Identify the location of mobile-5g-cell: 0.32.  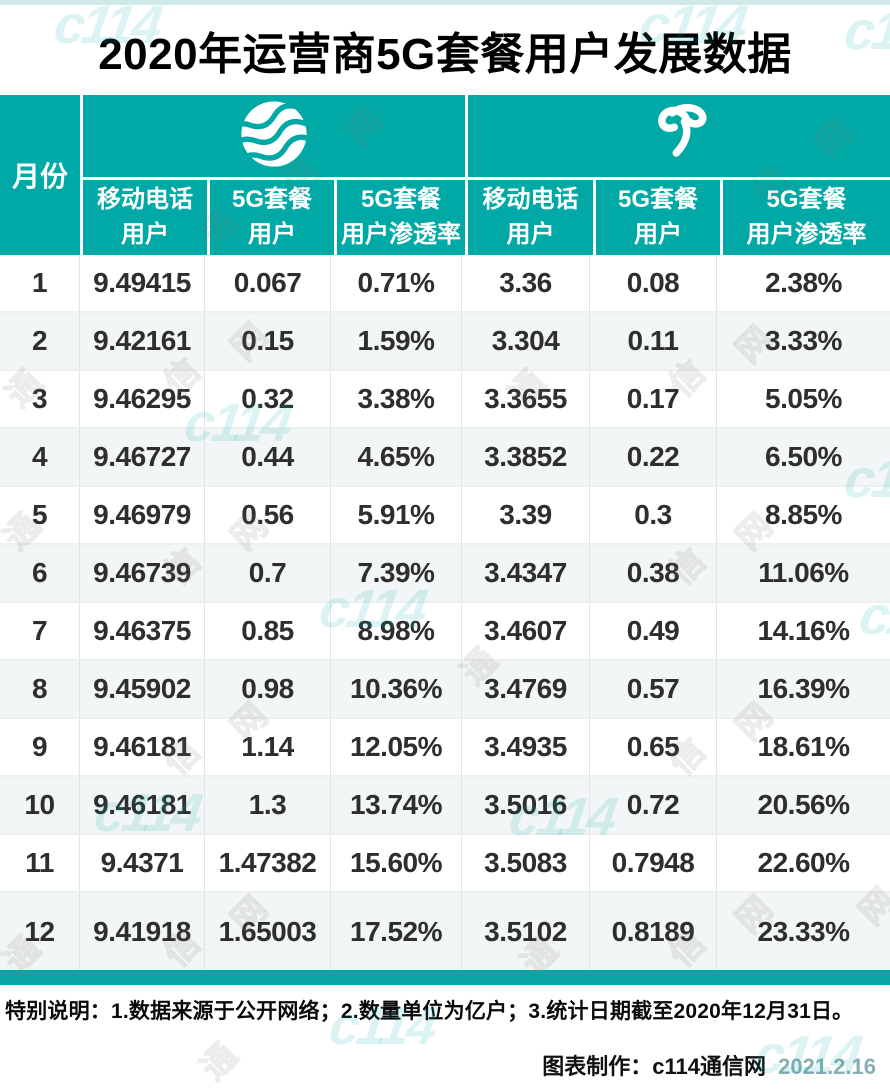
(268, 399).